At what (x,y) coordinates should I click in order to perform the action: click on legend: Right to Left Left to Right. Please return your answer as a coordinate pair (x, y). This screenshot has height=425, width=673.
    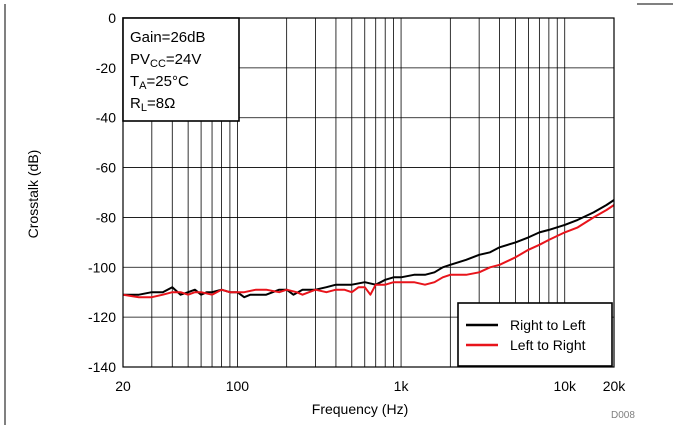
    Looking at the image, I should click on (535, 334).